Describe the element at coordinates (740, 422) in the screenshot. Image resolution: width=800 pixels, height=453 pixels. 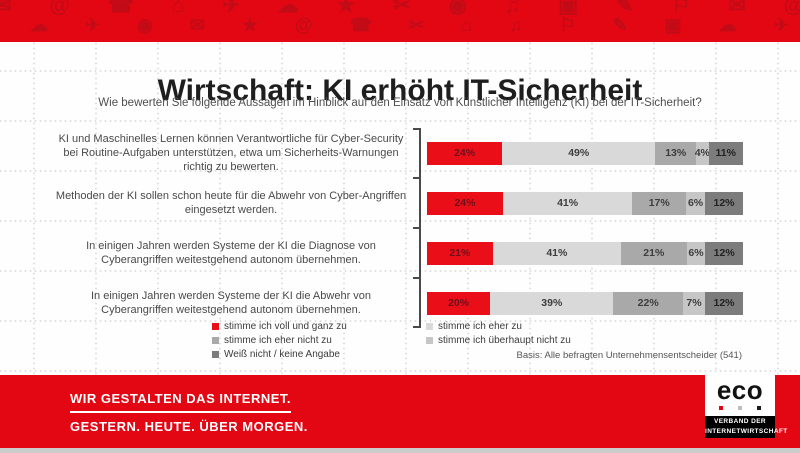
I see `eco-logo-subtitle-line1: VERBAND DER` at that location.